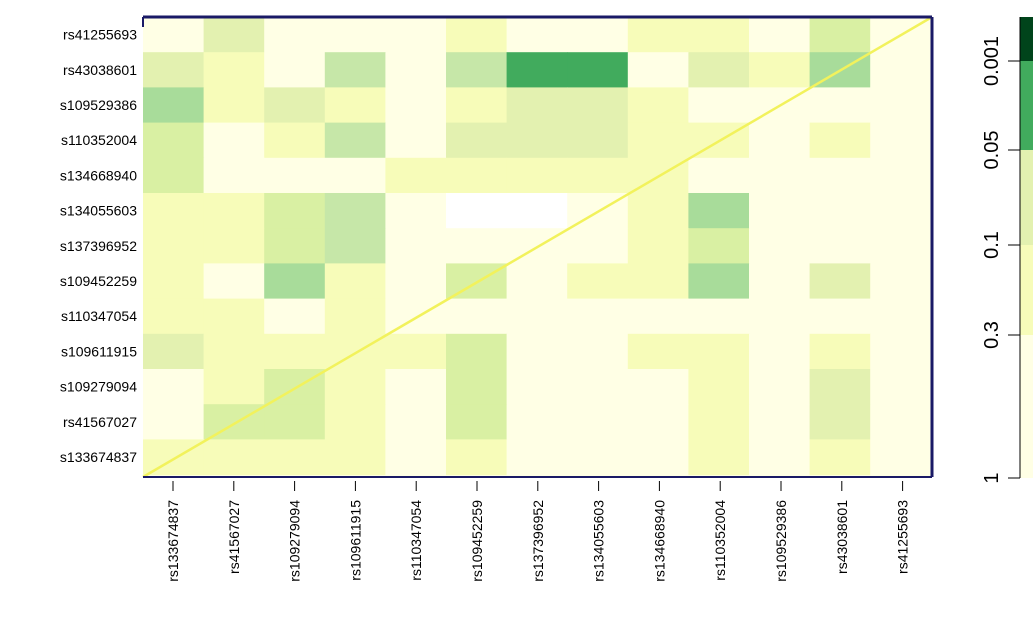 This screenshot has height=632, width=1033. Describe the element at coordinates (98, 175) in the screenshot. I see `y-tick-label: s134668940` at that location.